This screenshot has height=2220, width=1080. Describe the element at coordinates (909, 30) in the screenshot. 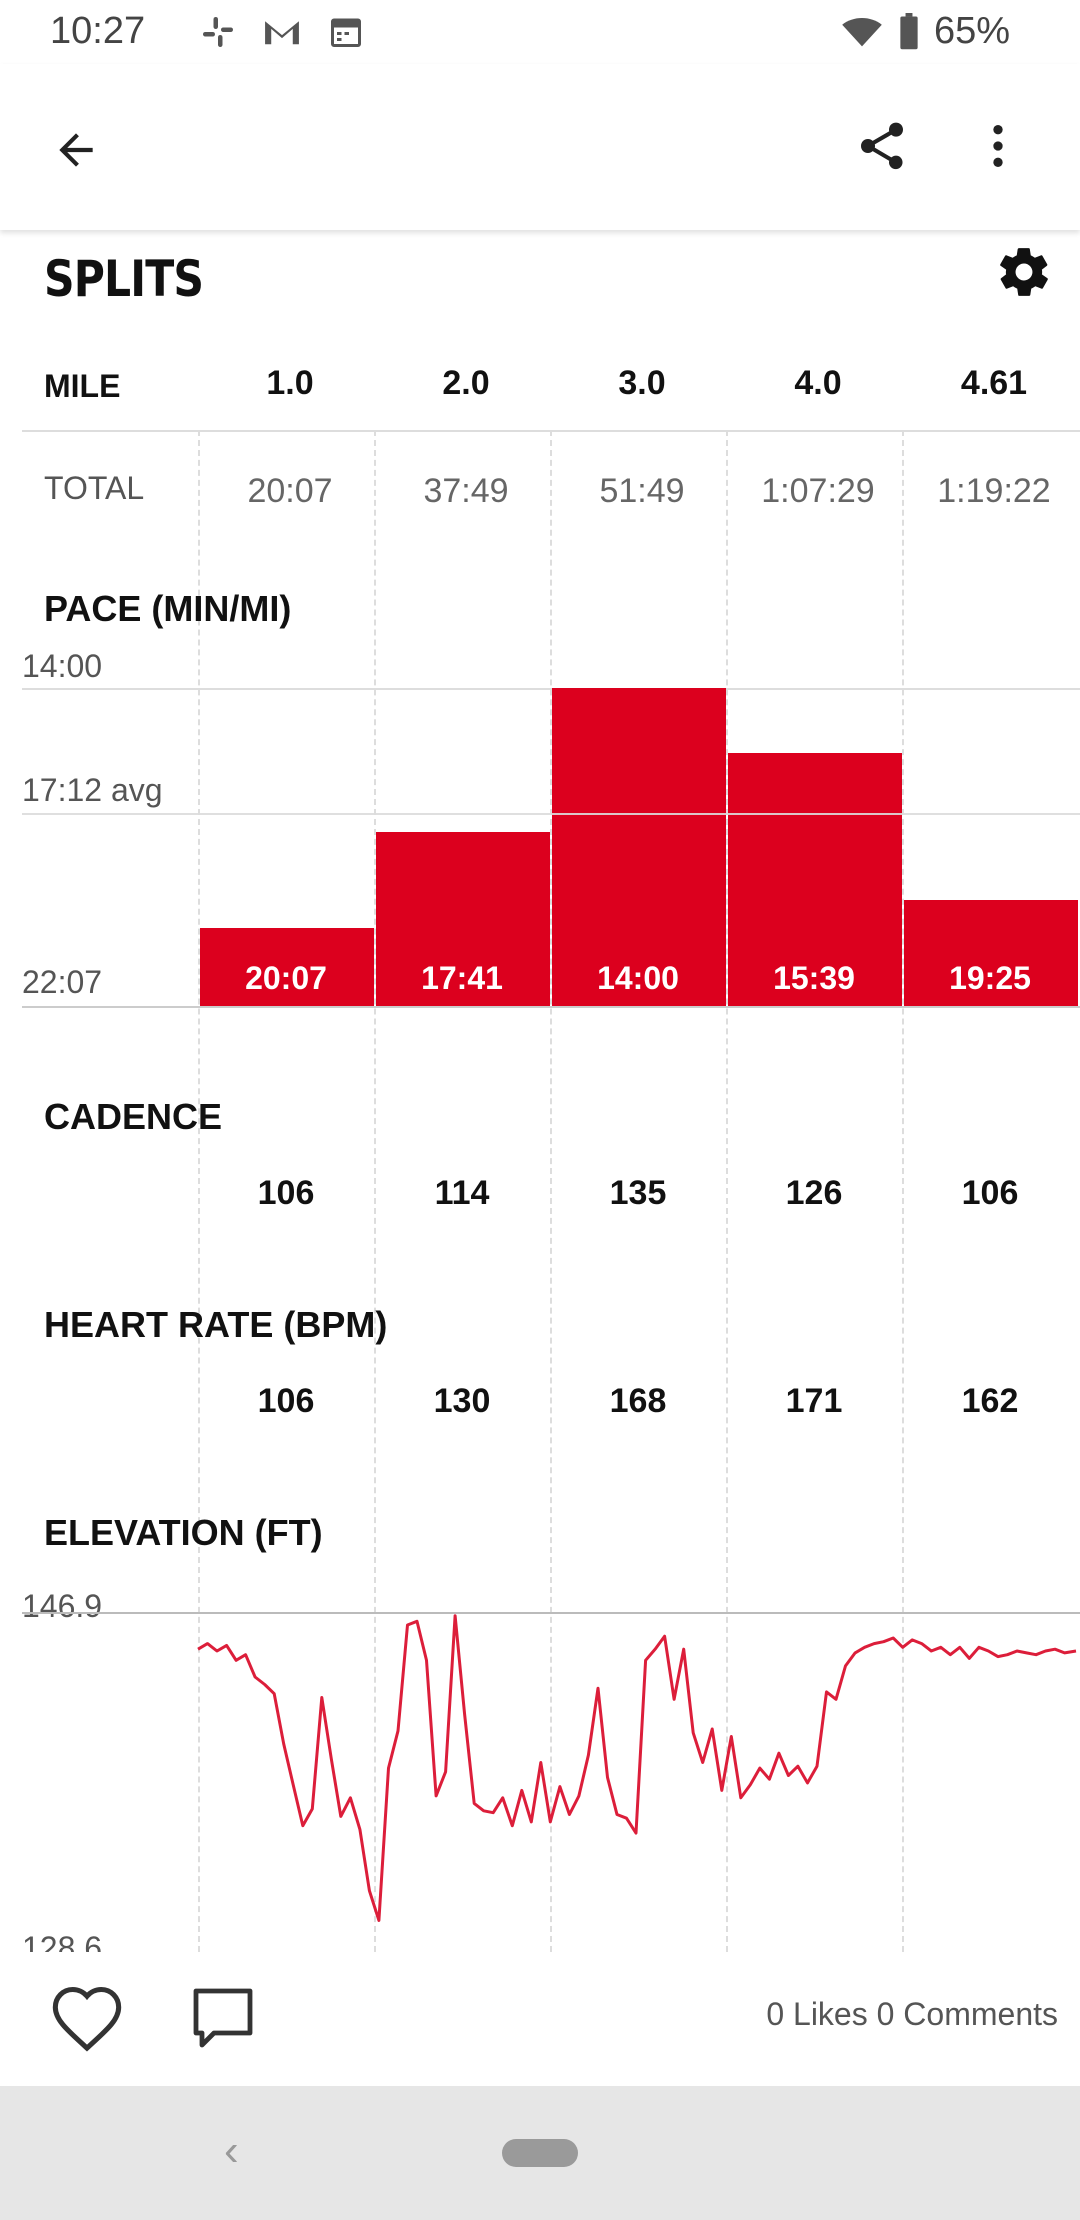

I see `battery-icon` at that location.